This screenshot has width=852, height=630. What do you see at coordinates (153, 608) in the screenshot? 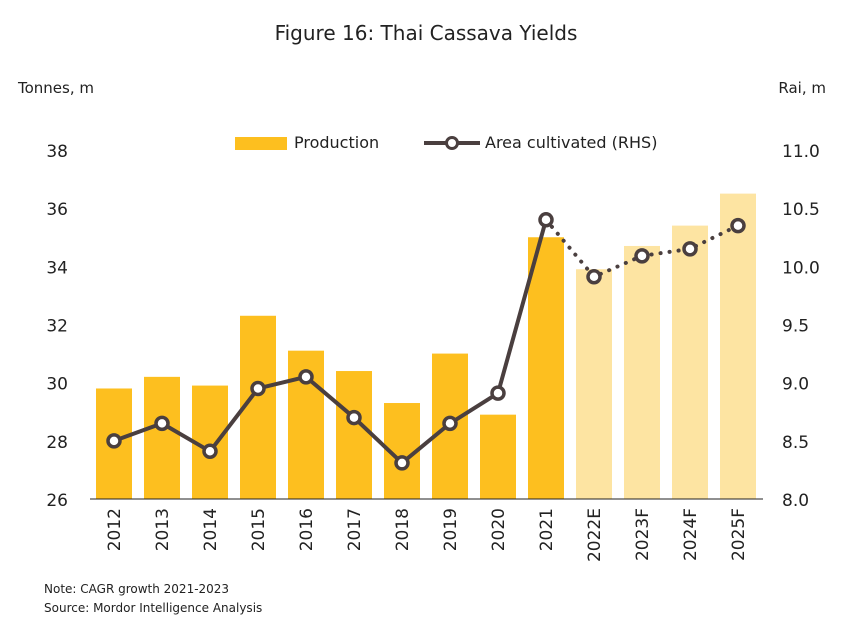
I see `source-text: Source: Mordor Intelligence Analysis` at bounding box center [153, 608].